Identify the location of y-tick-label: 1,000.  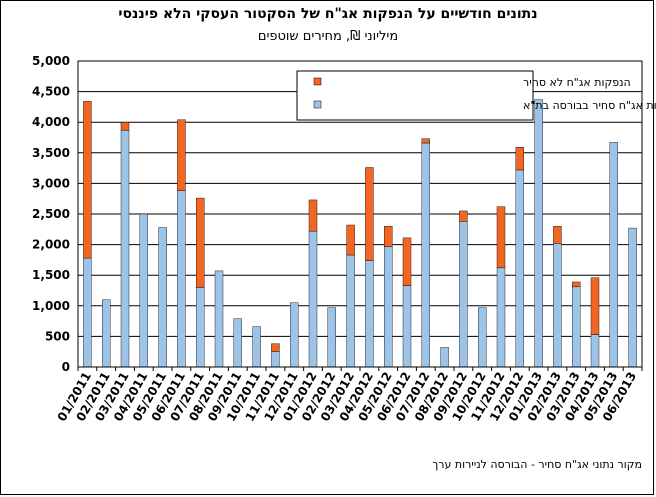
(51, 306).